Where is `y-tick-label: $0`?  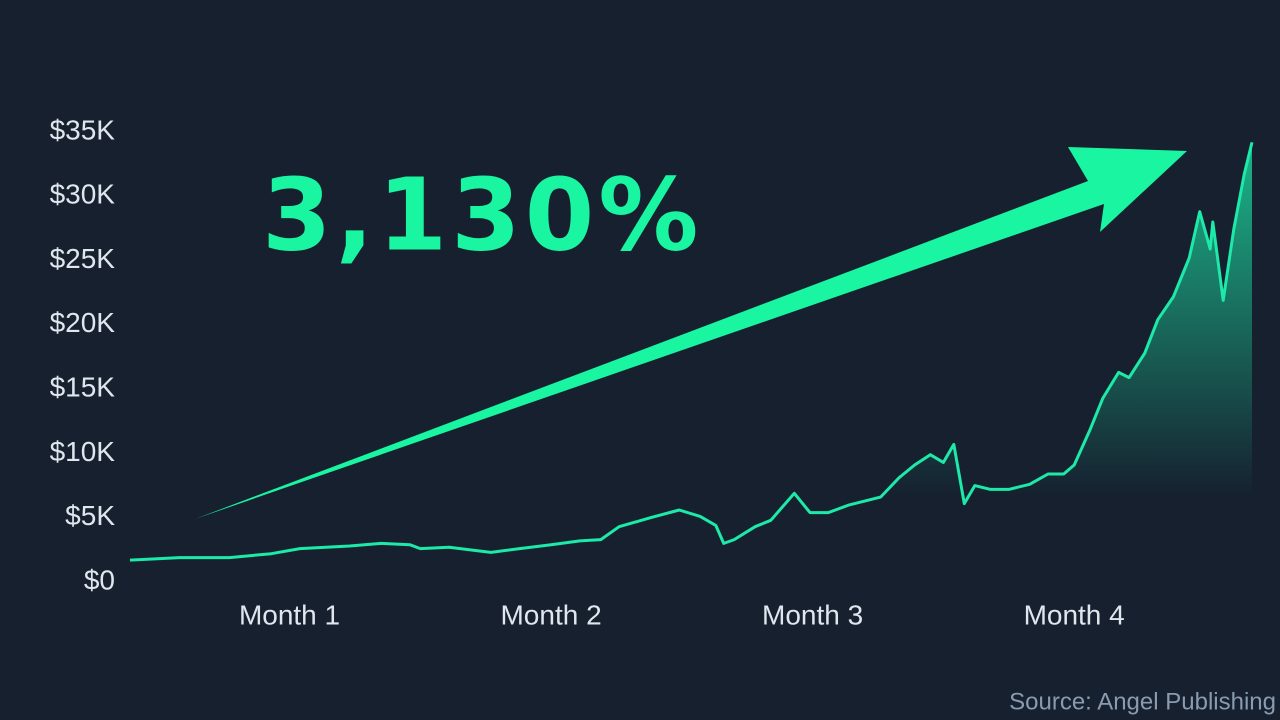
y-tick-label: $0 is located at coordinates (99, 579).